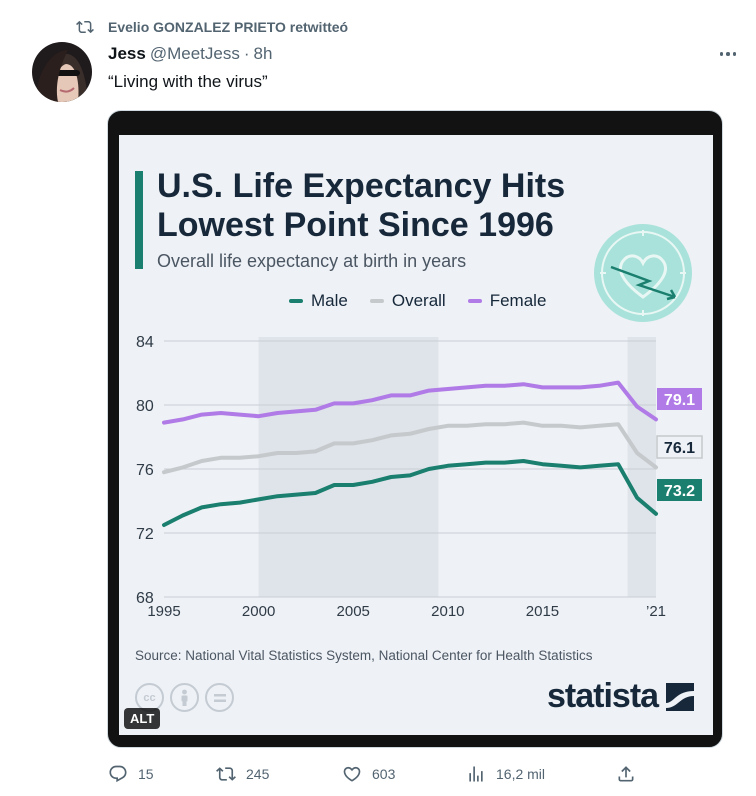  Describe the element at coordinates (139, 220) in the screenshot. I see `title-accent-bar` at that location.